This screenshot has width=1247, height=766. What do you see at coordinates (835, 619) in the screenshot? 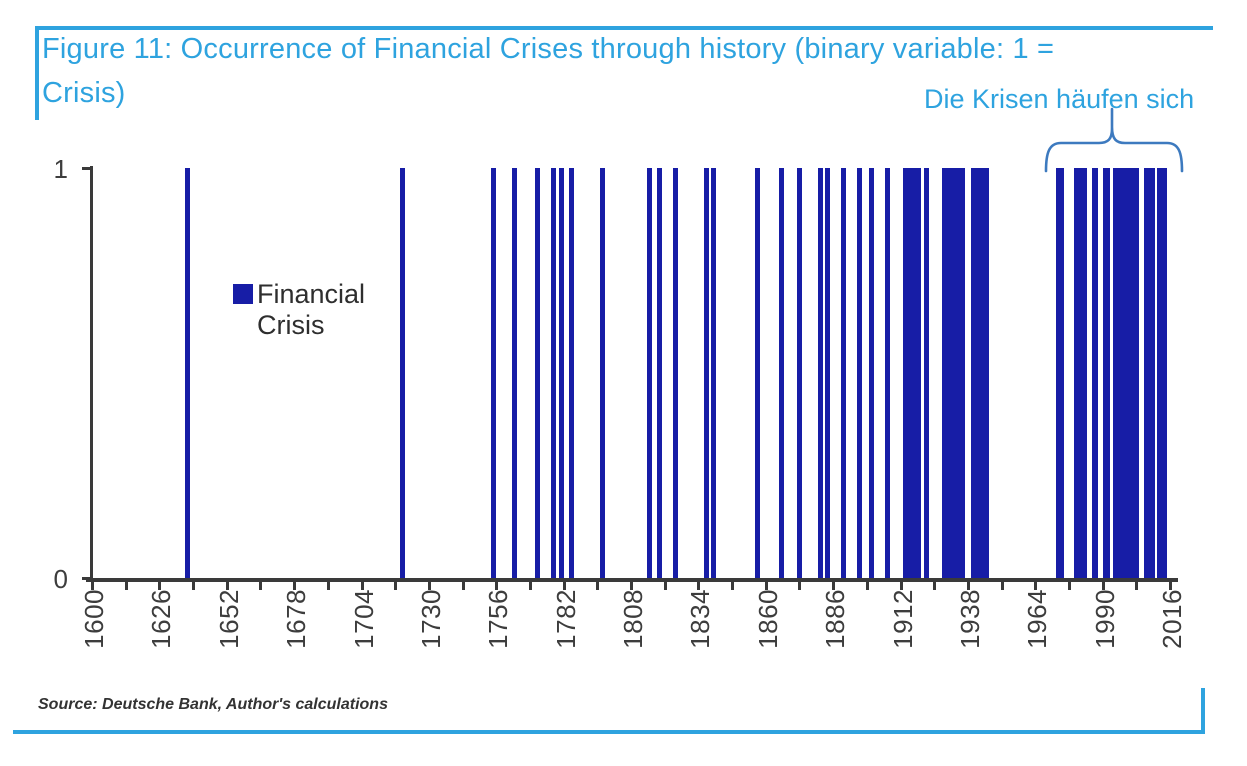
I see `x-axis-label-1886: 1886` at bounding box center [835, 619].